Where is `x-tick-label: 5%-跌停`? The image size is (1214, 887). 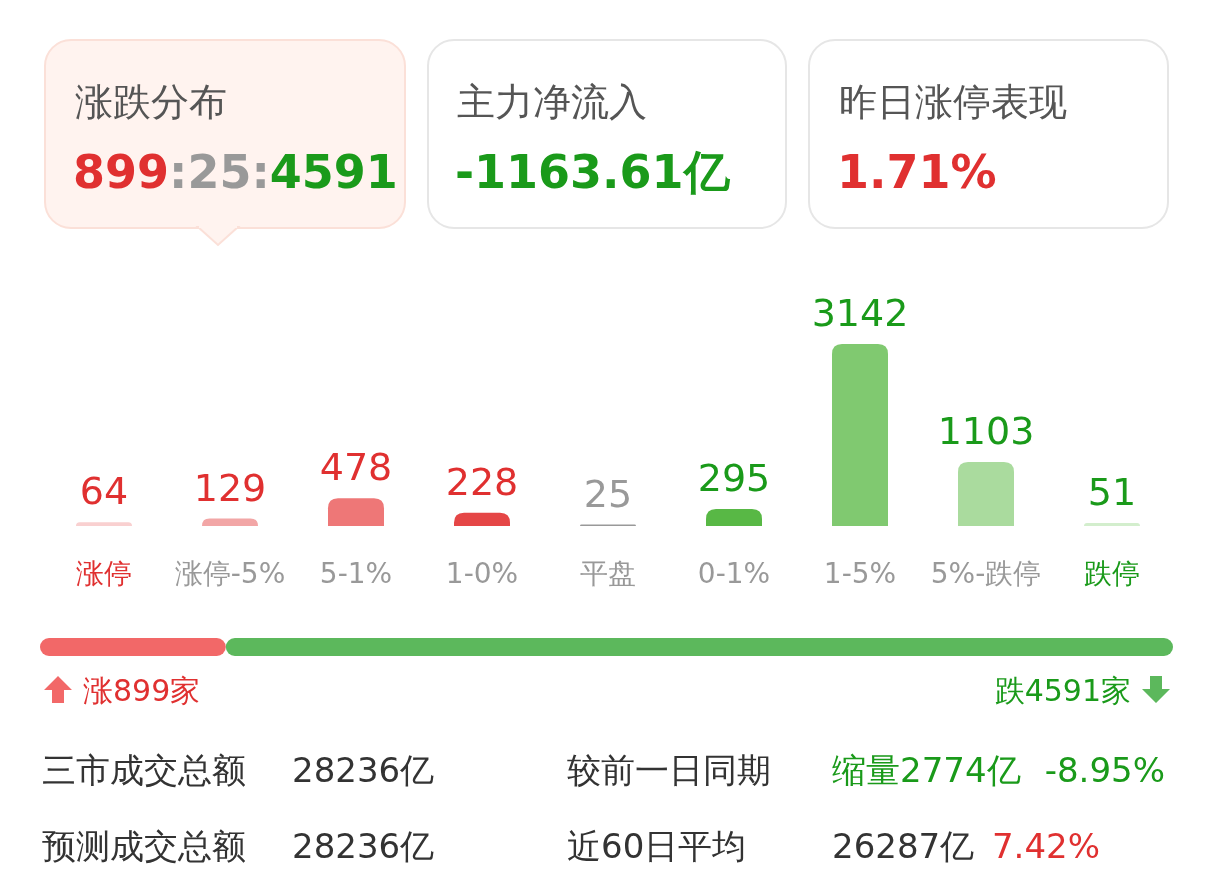 x-tick-label: 5%-跌停 is located at coordinates (986, 573).